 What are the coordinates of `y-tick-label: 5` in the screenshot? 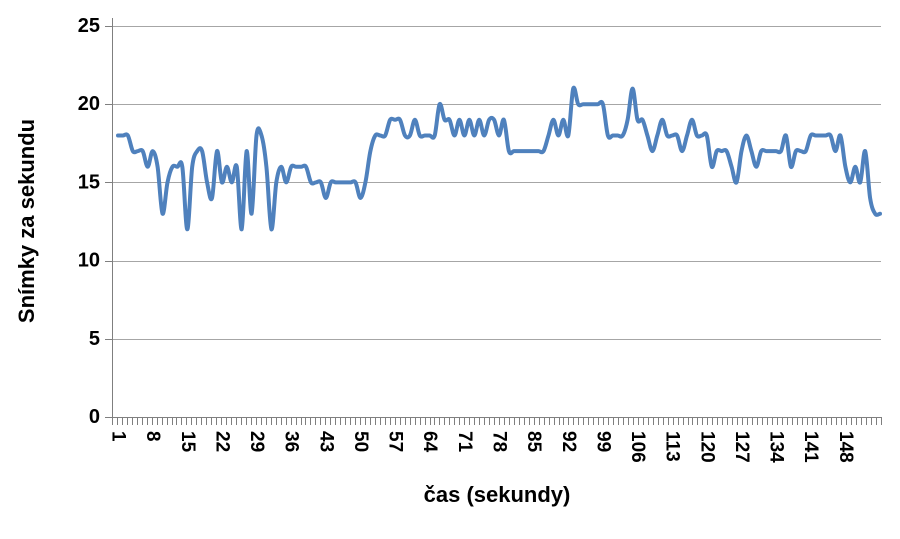 It's located at (94, 339).